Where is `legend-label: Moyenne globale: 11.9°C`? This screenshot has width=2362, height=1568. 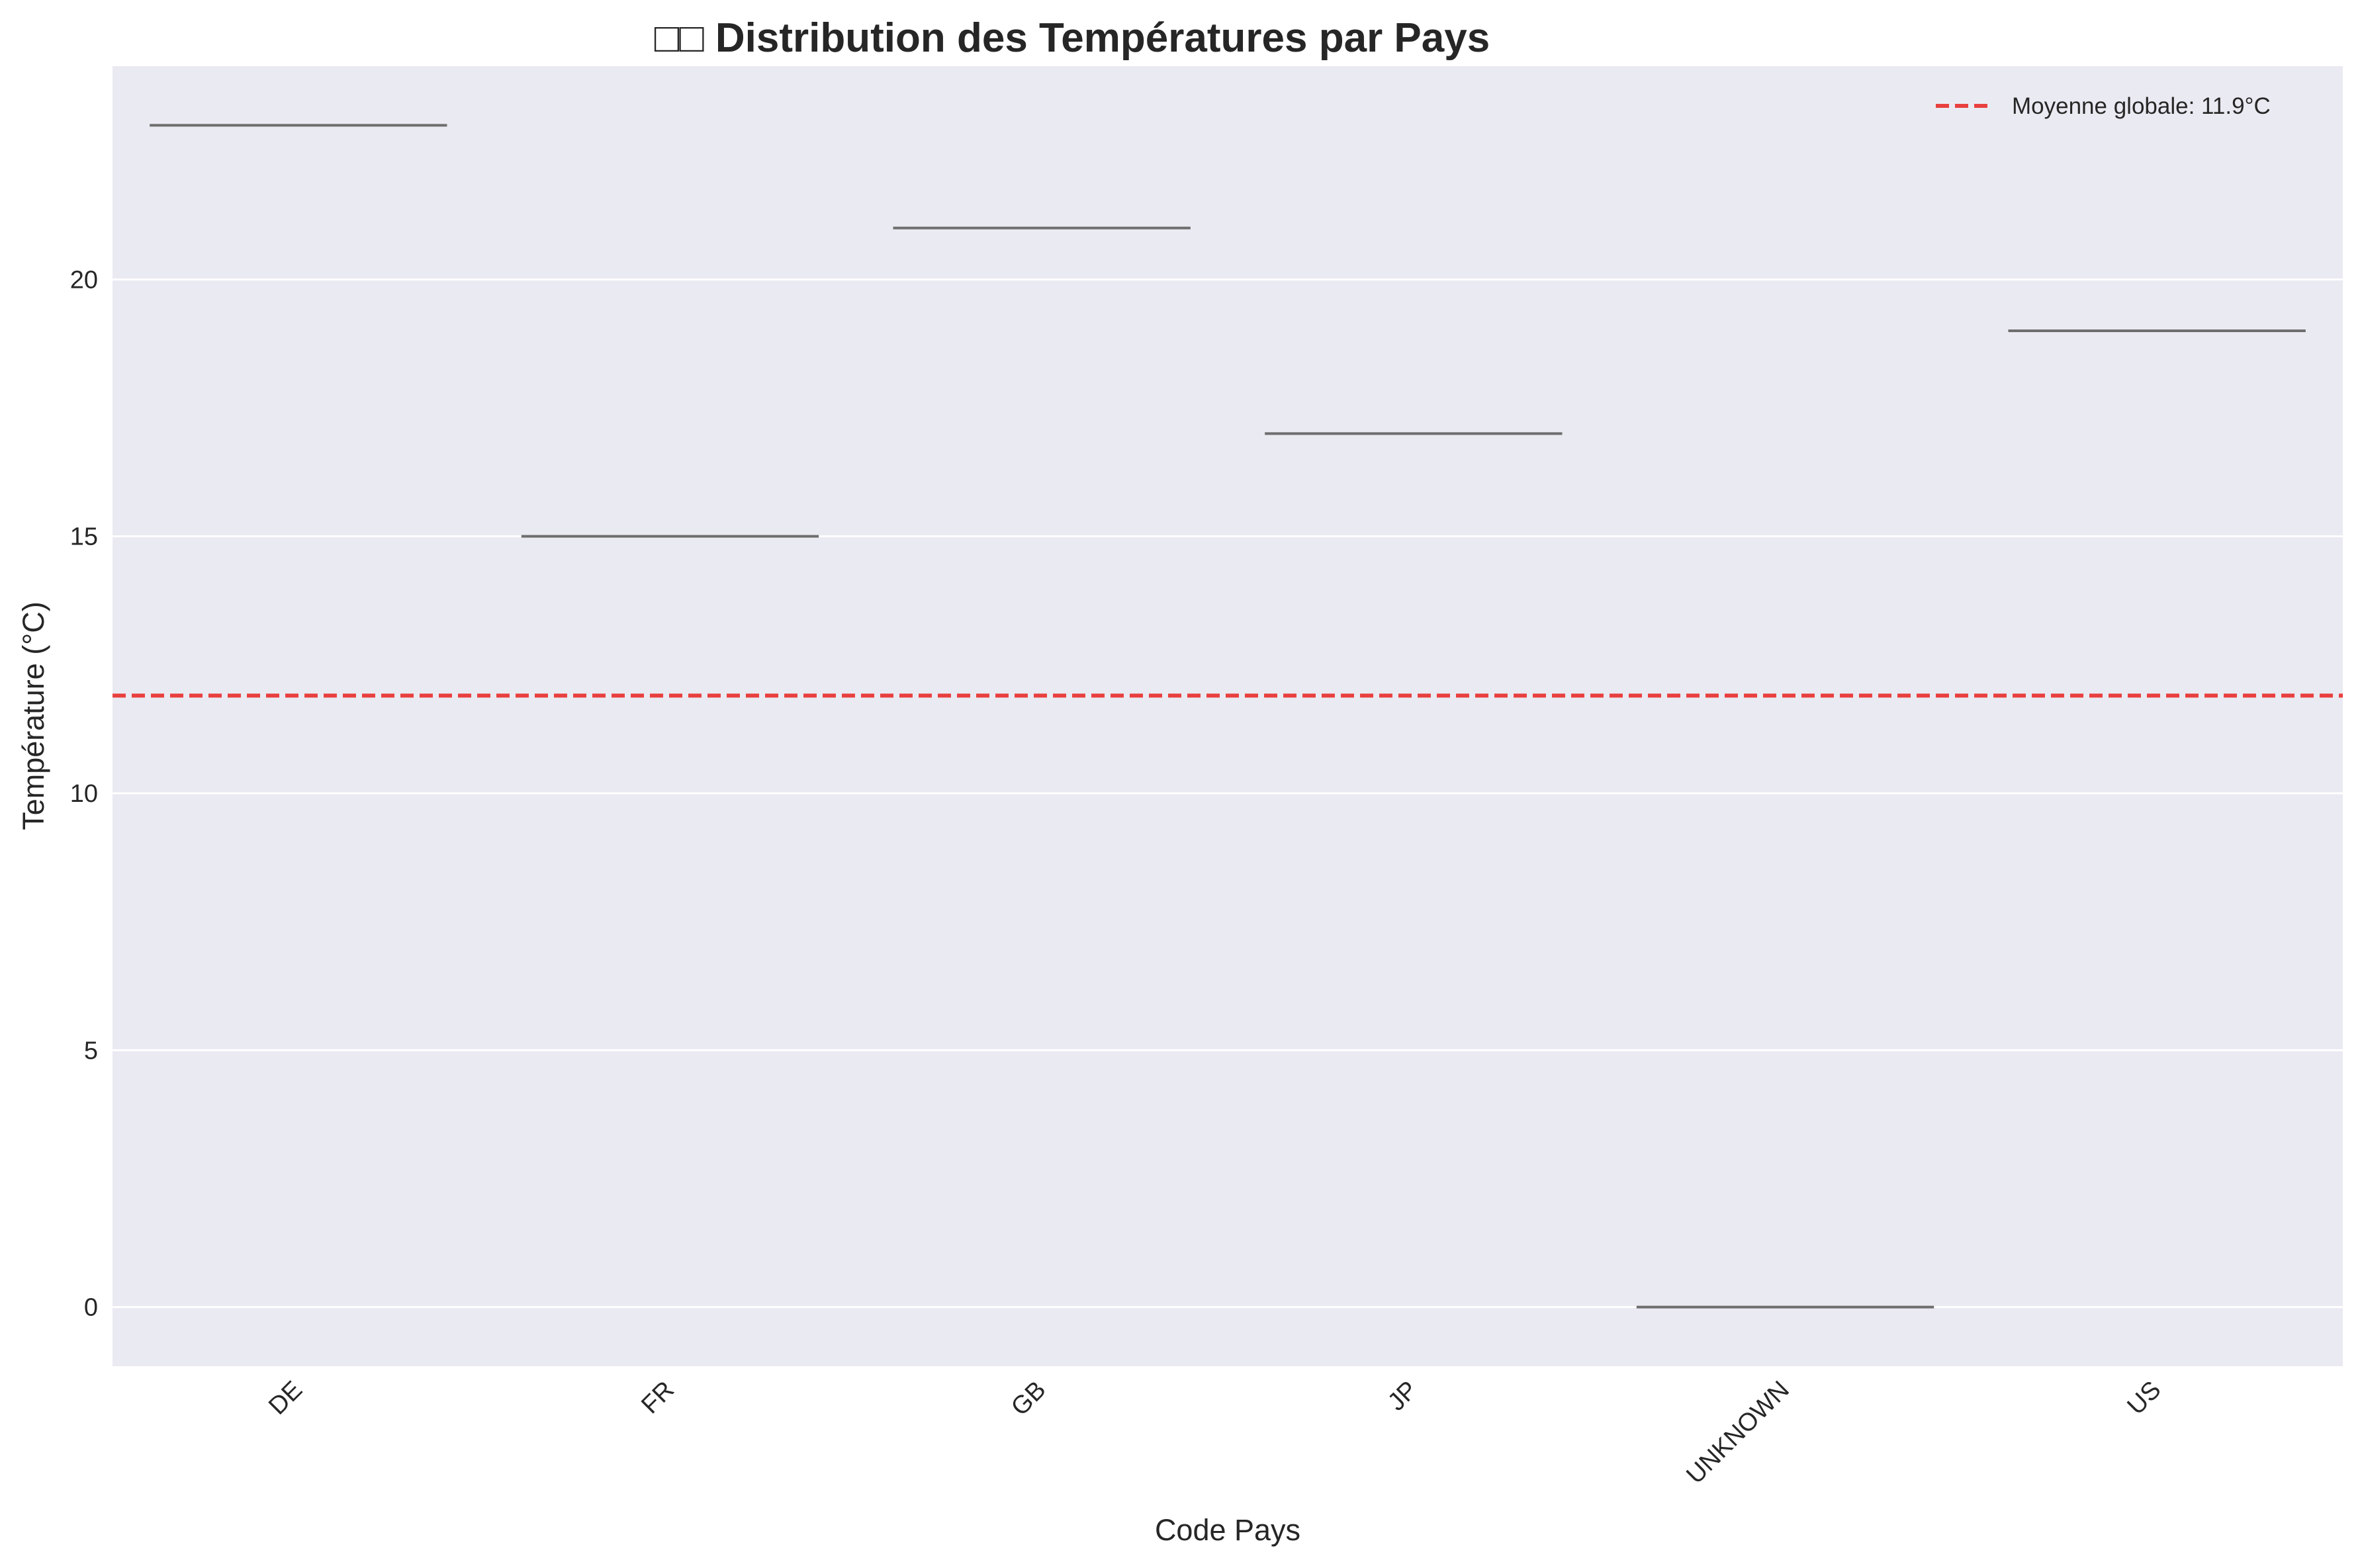
legend-label: Moyenne globale: 11.9°C is located at coordinates (2141, 106).